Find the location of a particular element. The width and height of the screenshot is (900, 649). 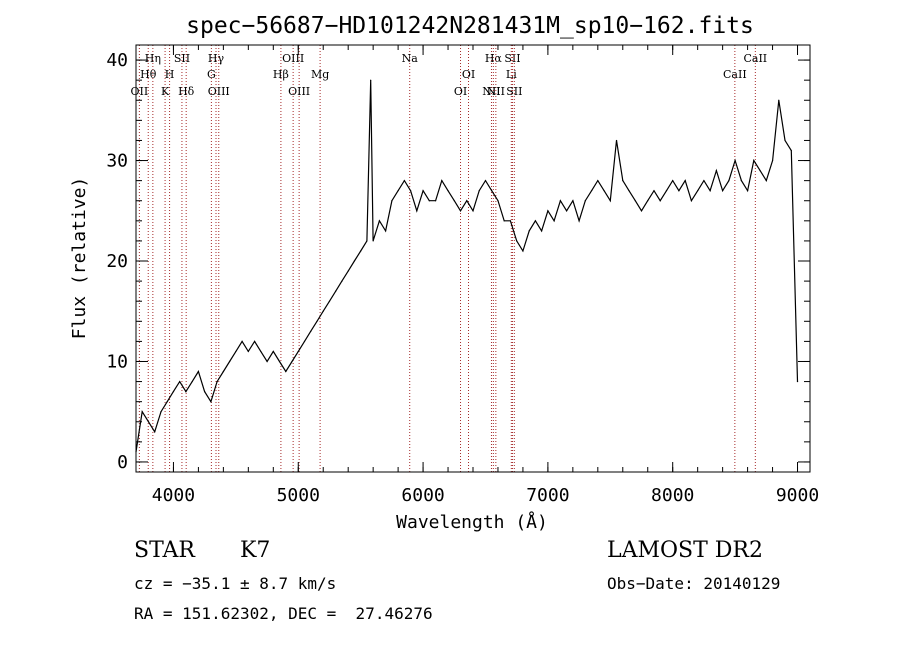

line-label-7: G is located at coordinates (211, 74).